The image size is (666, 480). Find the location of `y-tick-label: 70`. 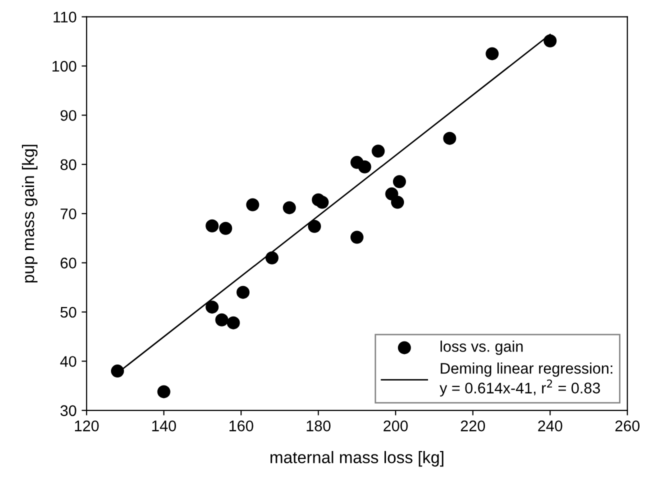

y-tick-label: 70 is located at coordinates (68, 214).